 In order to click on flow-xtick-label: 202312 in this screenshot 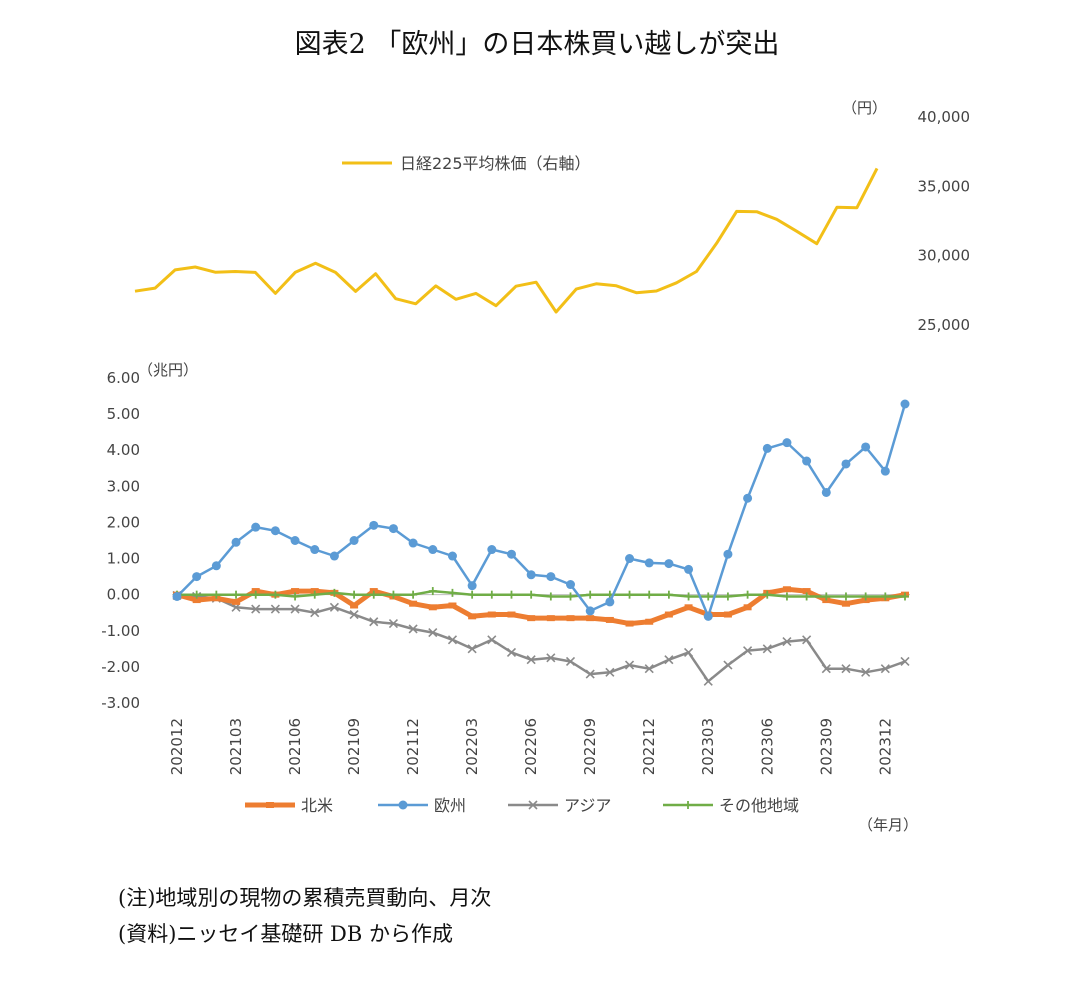, I will do `click(885, 746)`.